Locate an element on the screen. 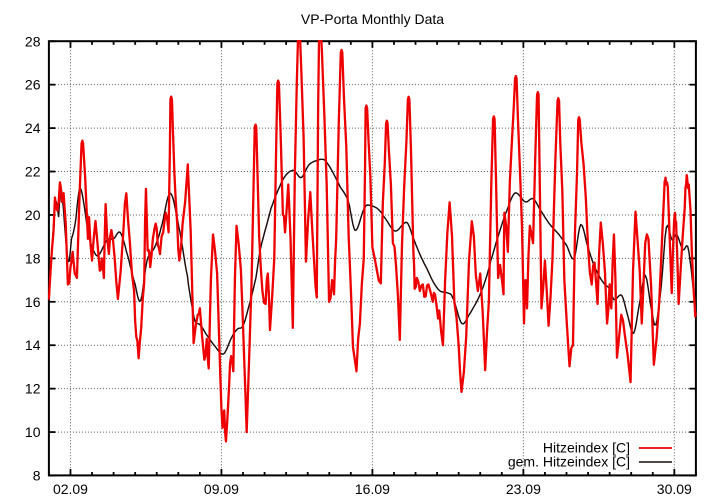  svg-text: 09.09 is located at coordinates (221, 489).